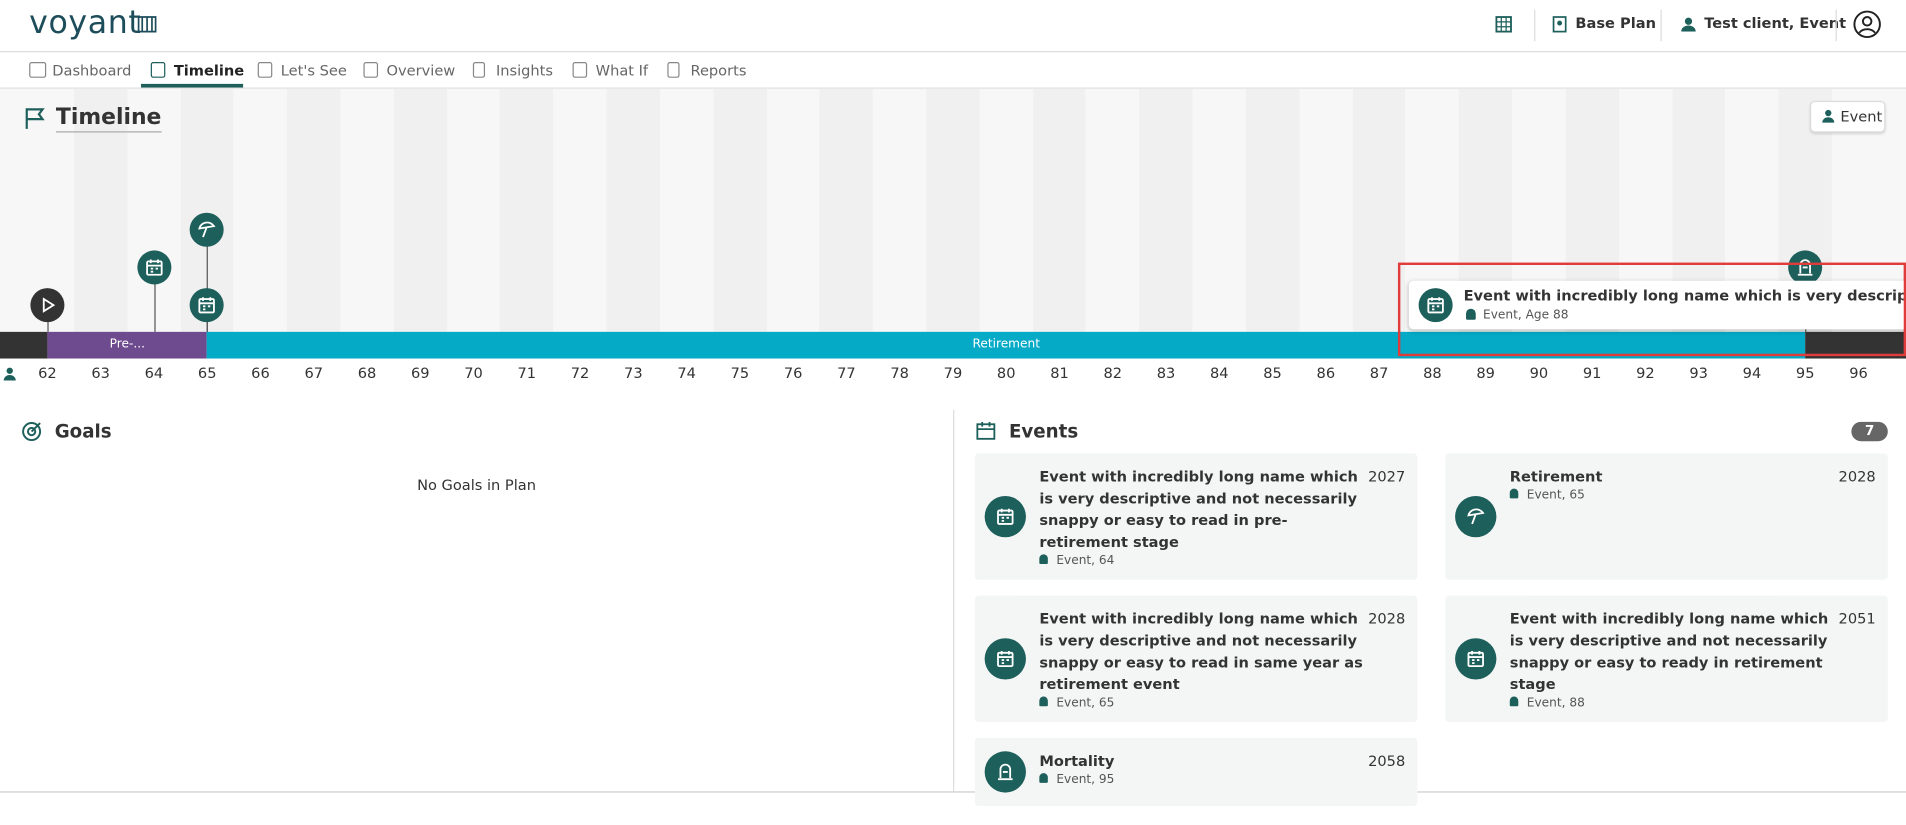 This screenshot has width=1906, height=825. I want to click on event-title: Mortality, so click(1077, 761).